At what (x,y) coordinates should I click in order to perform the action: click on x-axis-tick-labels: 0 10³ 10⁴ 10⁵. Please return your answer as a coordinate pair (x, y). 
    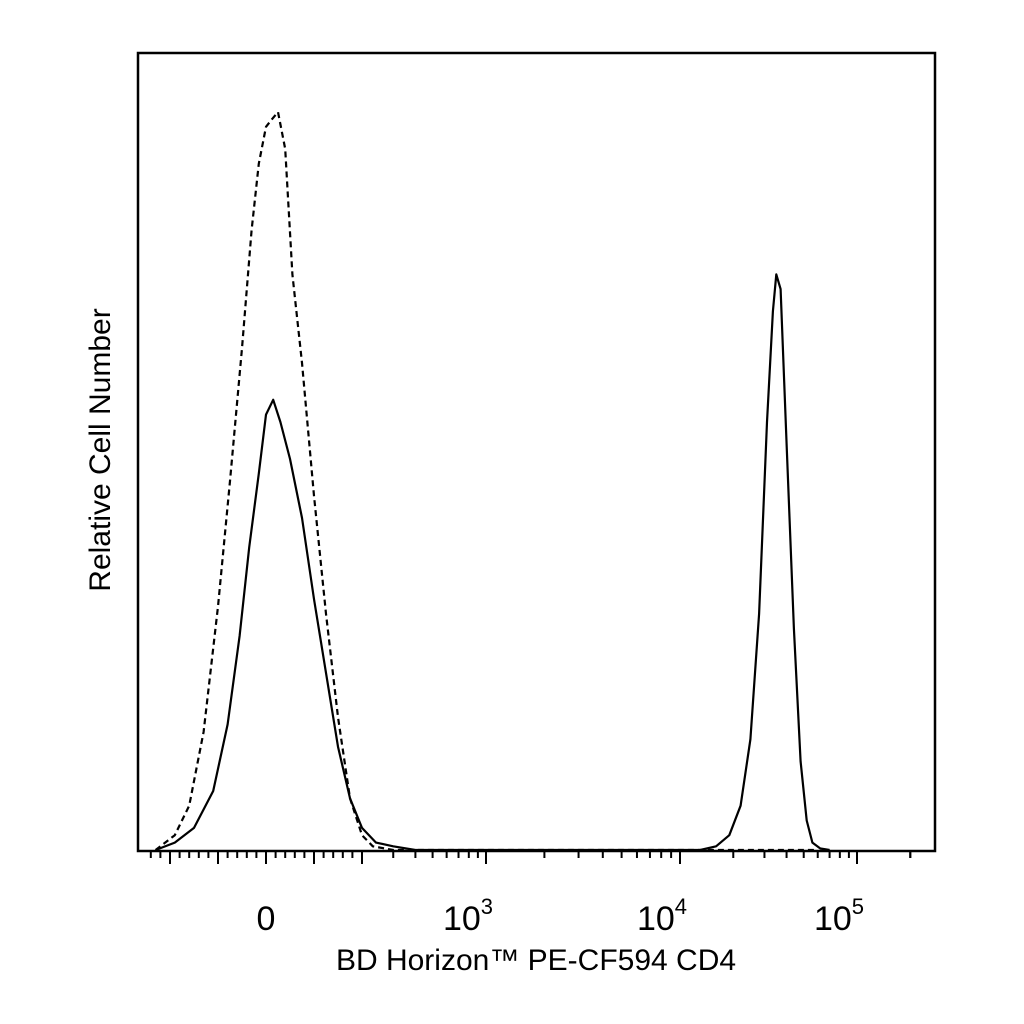
    Looking at the image, I should click on (561, 916).